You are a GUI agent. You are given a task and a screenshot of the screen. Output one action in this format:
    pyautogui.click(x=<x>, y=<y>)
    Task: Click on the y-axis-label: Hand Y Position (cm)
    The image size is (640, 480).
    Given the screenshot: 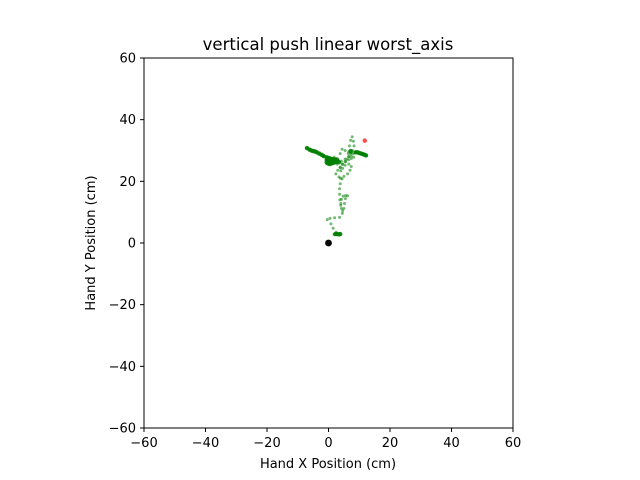 What is the action you would take?
    pyautogui.click(x=91, y=242)
    